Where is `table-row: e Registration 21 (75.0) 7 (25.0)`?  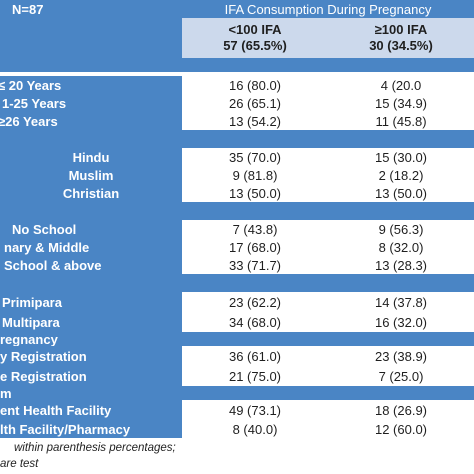
table-row: e Registration 21 (75.0) 7 (25.0) is located at coordinates (237, 376).